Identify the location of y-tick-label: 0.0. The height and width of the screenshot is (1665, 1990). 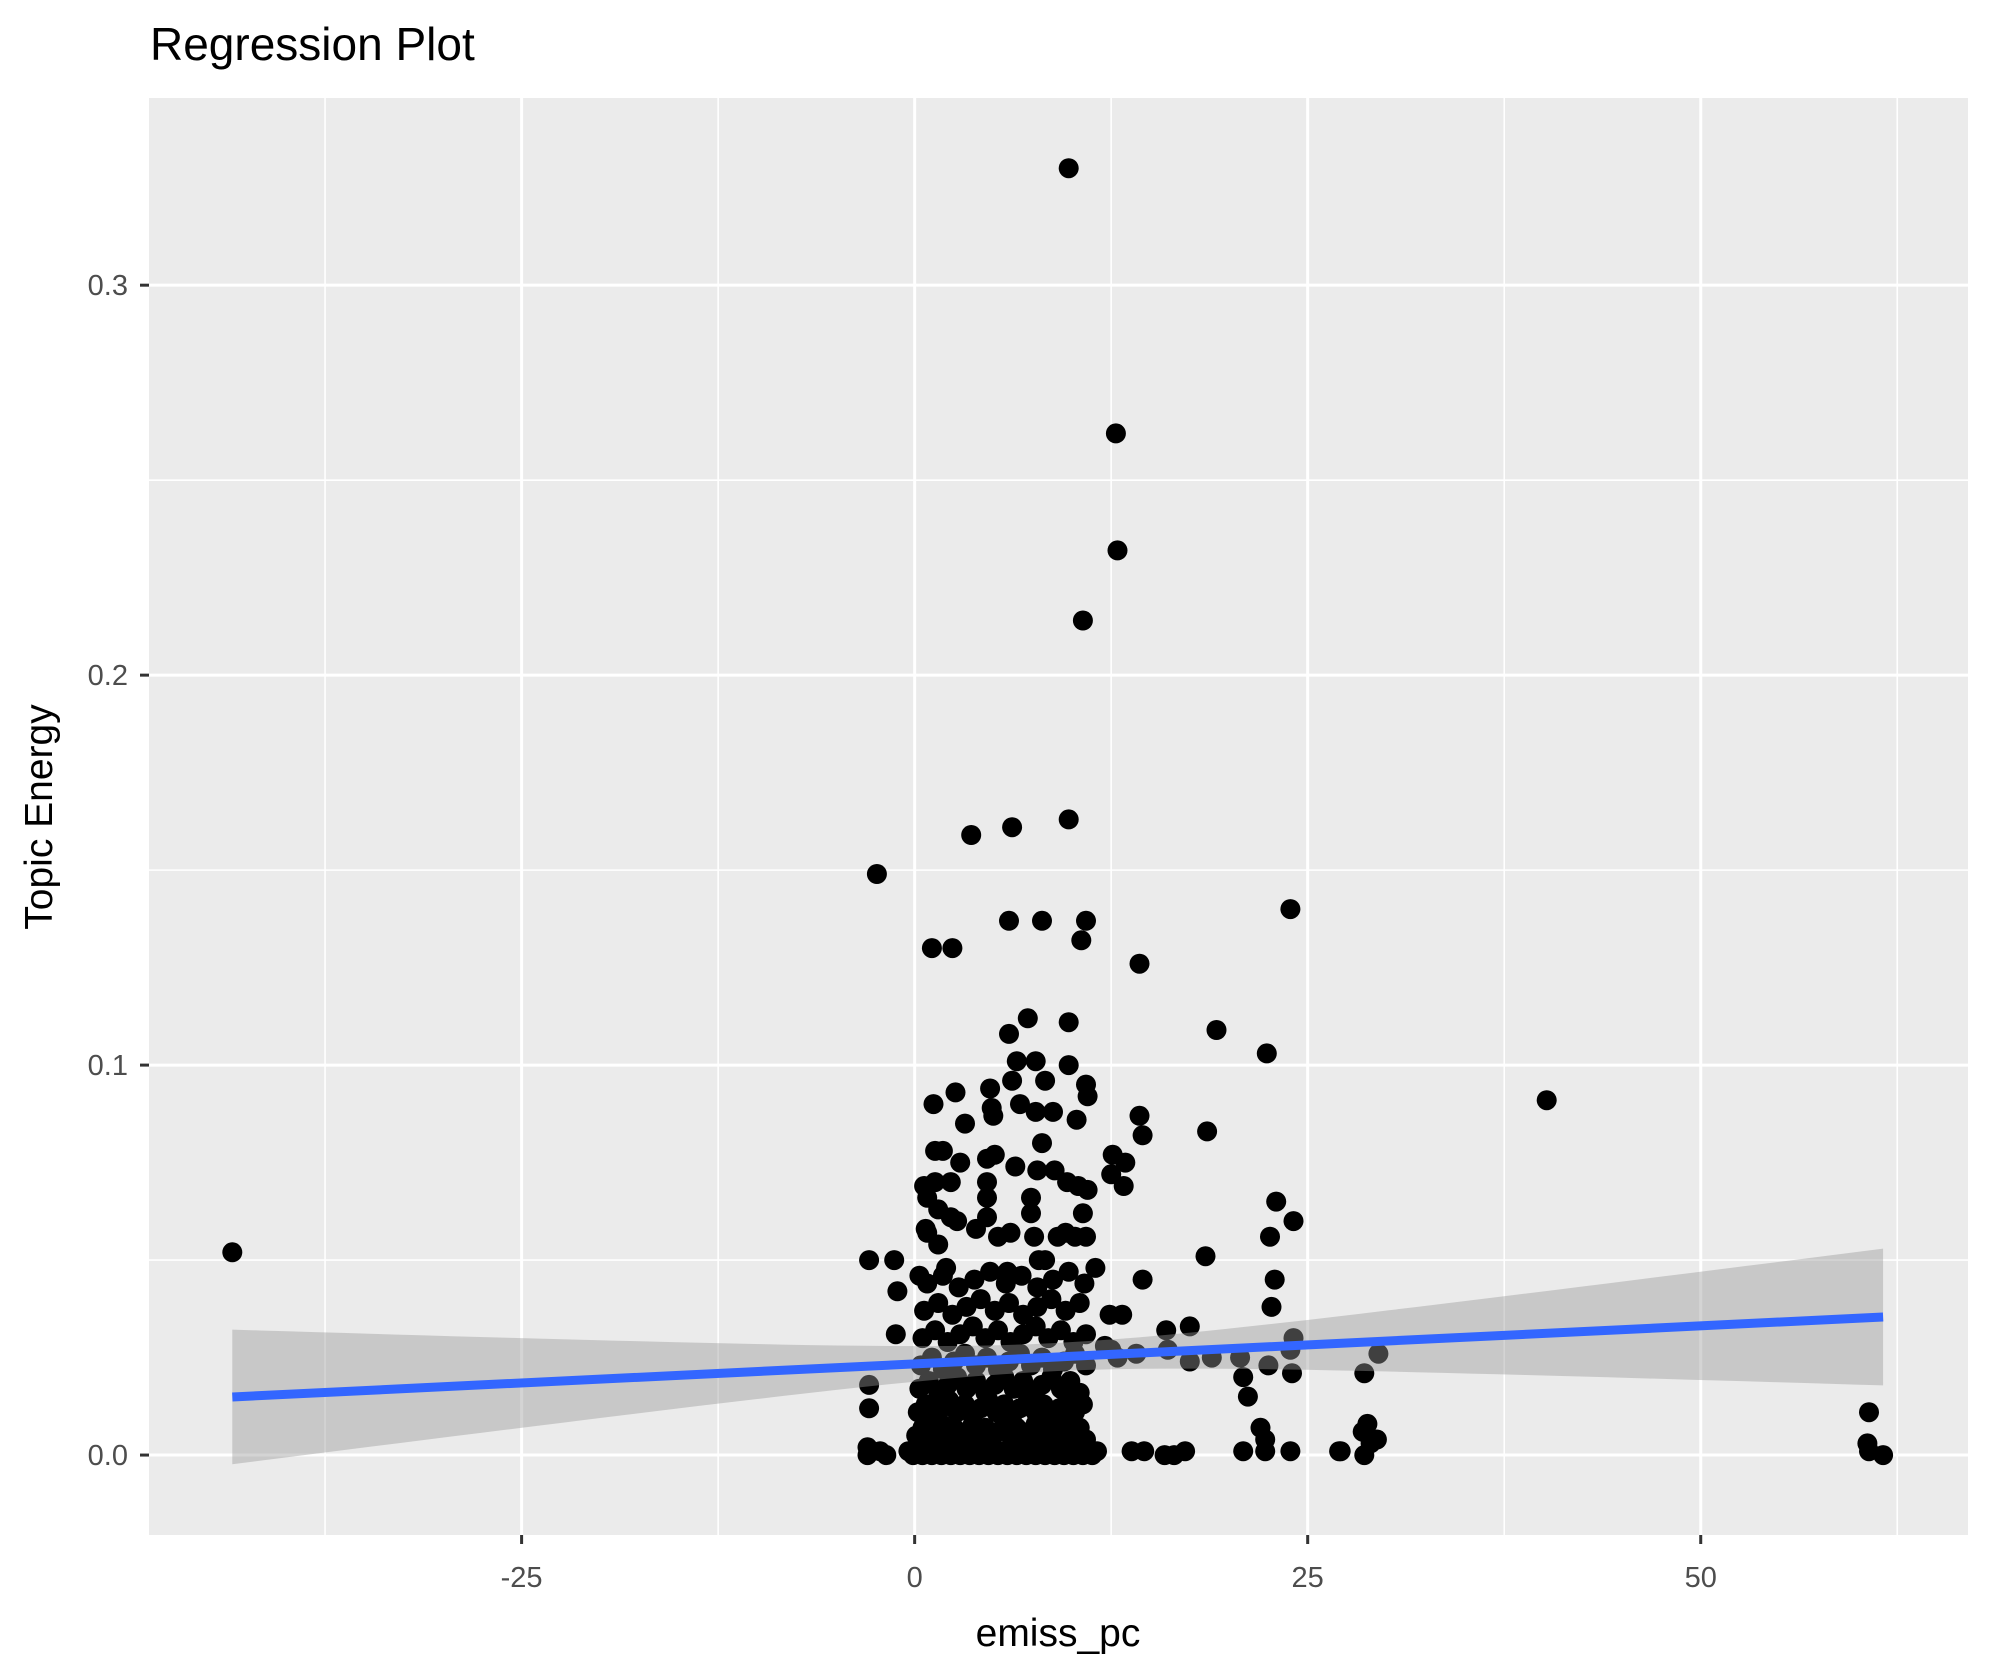
(108, 1456).